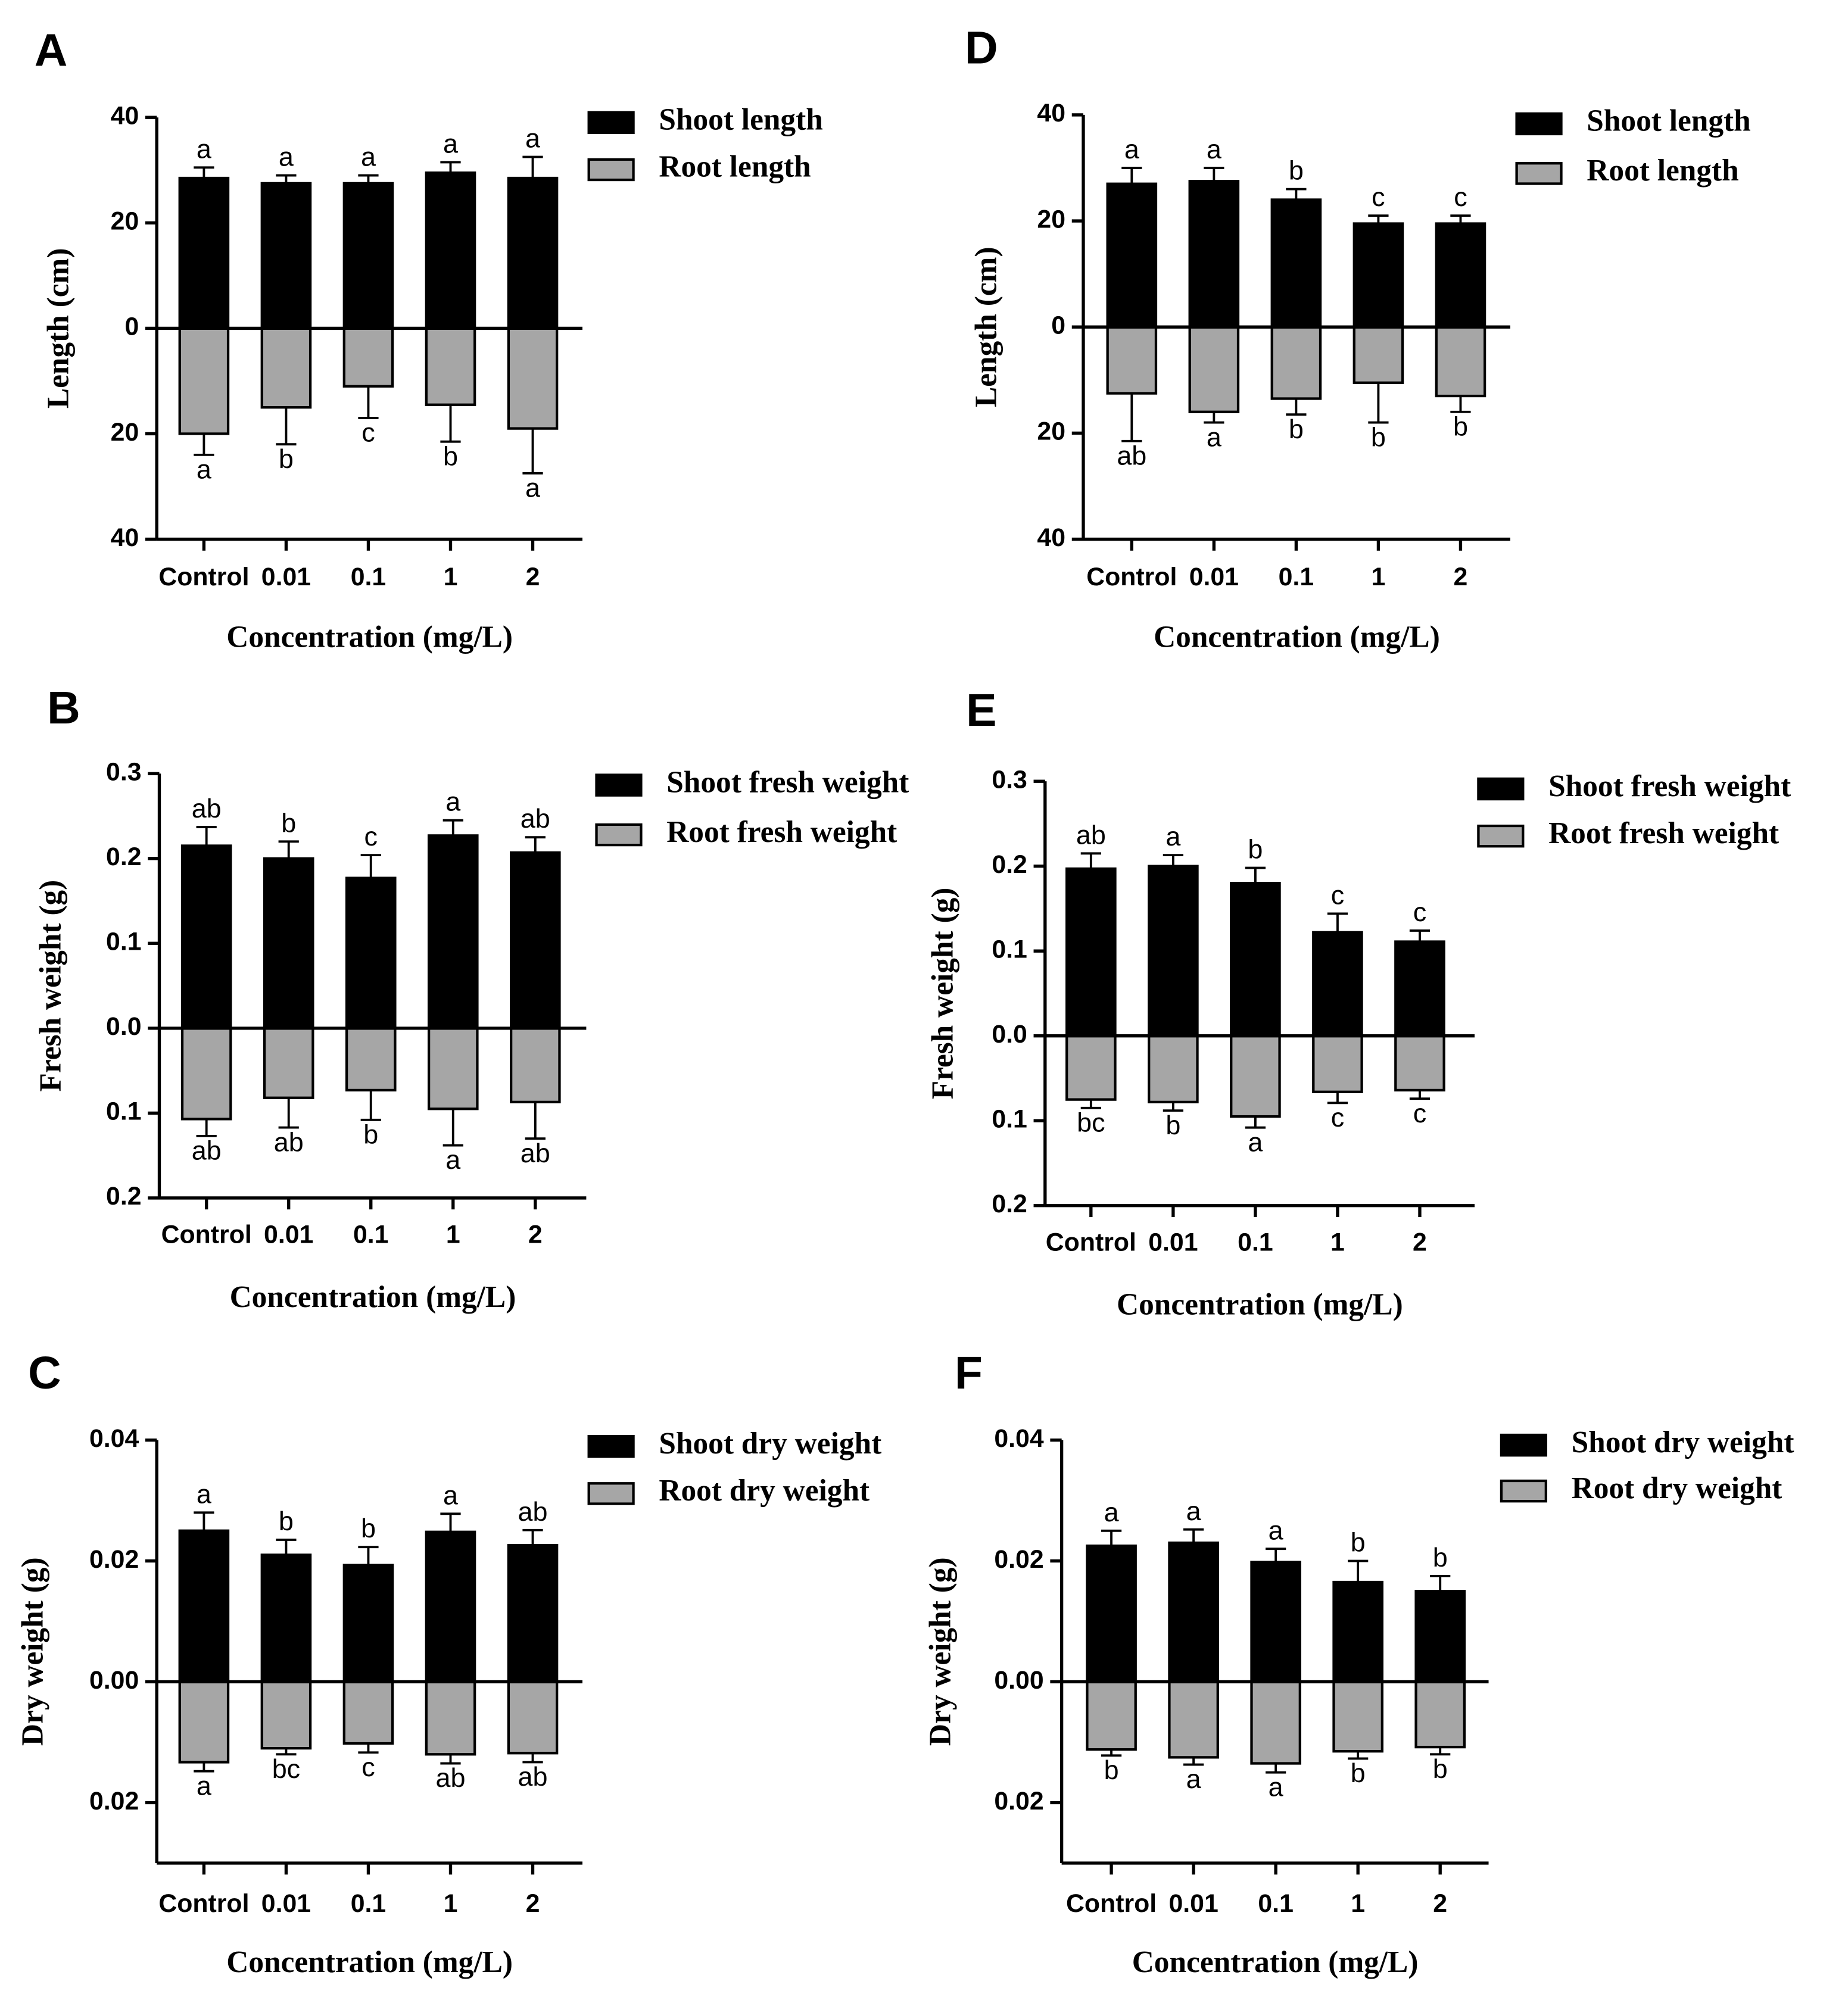 The image size is (1848, 2006). Describe the element at coordinates (940, 1651) in the screenshot. I see `y-axis-title: Dry weight (g)` at that location.